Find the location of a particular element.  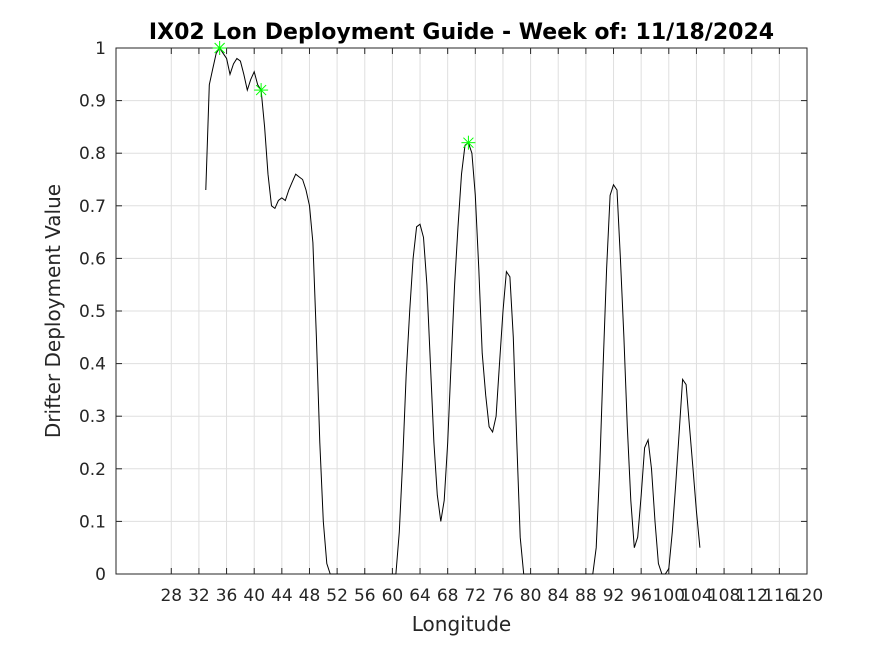

y-tick-label: 0.9 is located at coordinates (92, 102).